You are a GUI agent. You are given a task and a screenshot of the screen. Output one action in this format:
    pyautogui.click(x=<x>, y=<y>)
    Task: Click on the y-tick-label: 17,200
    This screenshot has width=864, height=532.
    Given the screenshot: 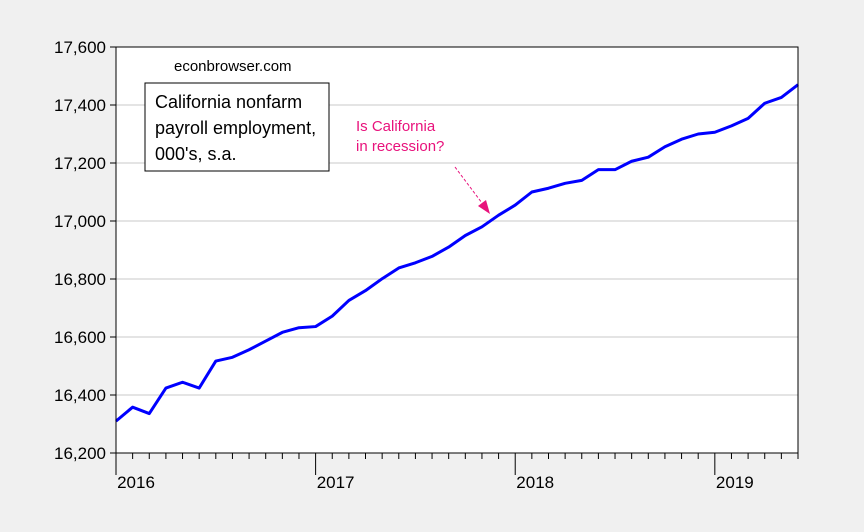 What is the action you would take?
    pyautogui.click(x=80, y=163)
    